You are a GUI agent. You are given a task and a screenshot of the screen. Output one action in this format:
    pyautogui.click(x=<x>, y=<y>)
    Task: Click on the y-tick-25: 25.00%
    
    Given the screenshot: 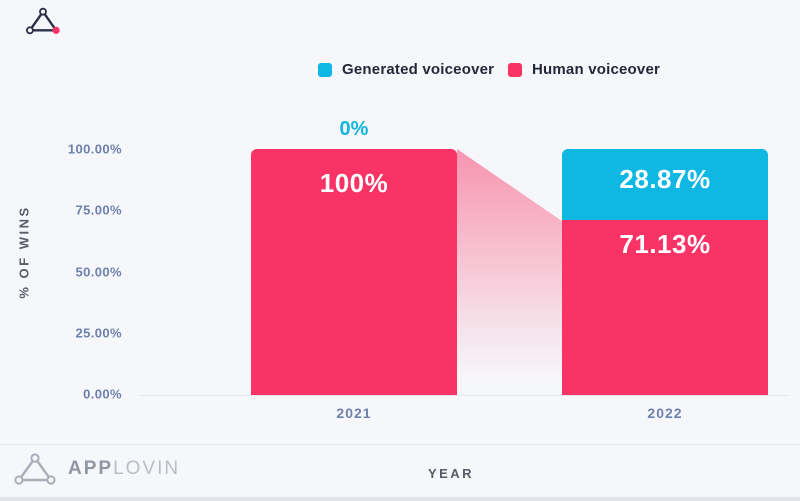 What is the action you would take?
    pyautogui.click(x=98, y=333)
    